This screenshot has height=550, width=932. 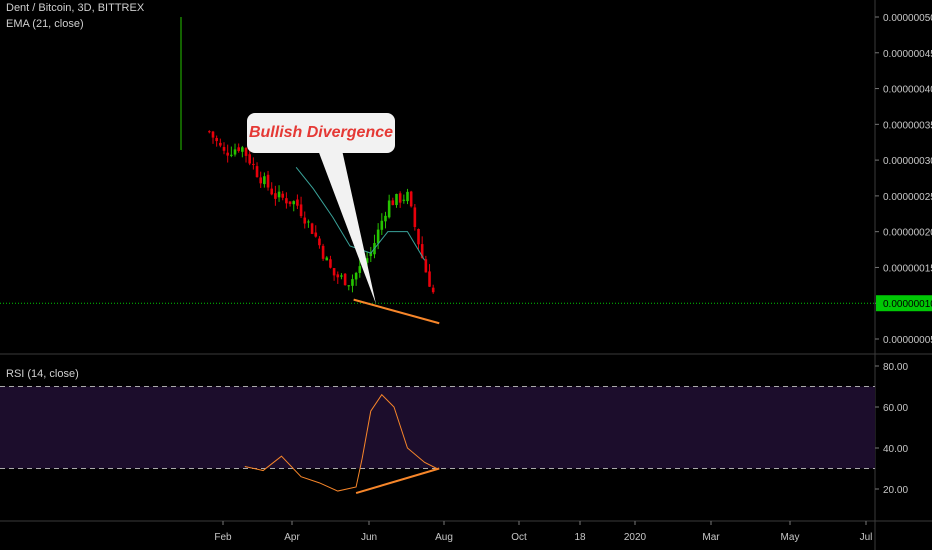 I want to click on price-tick-label: 0.00000035, so click(x=907, y=125).